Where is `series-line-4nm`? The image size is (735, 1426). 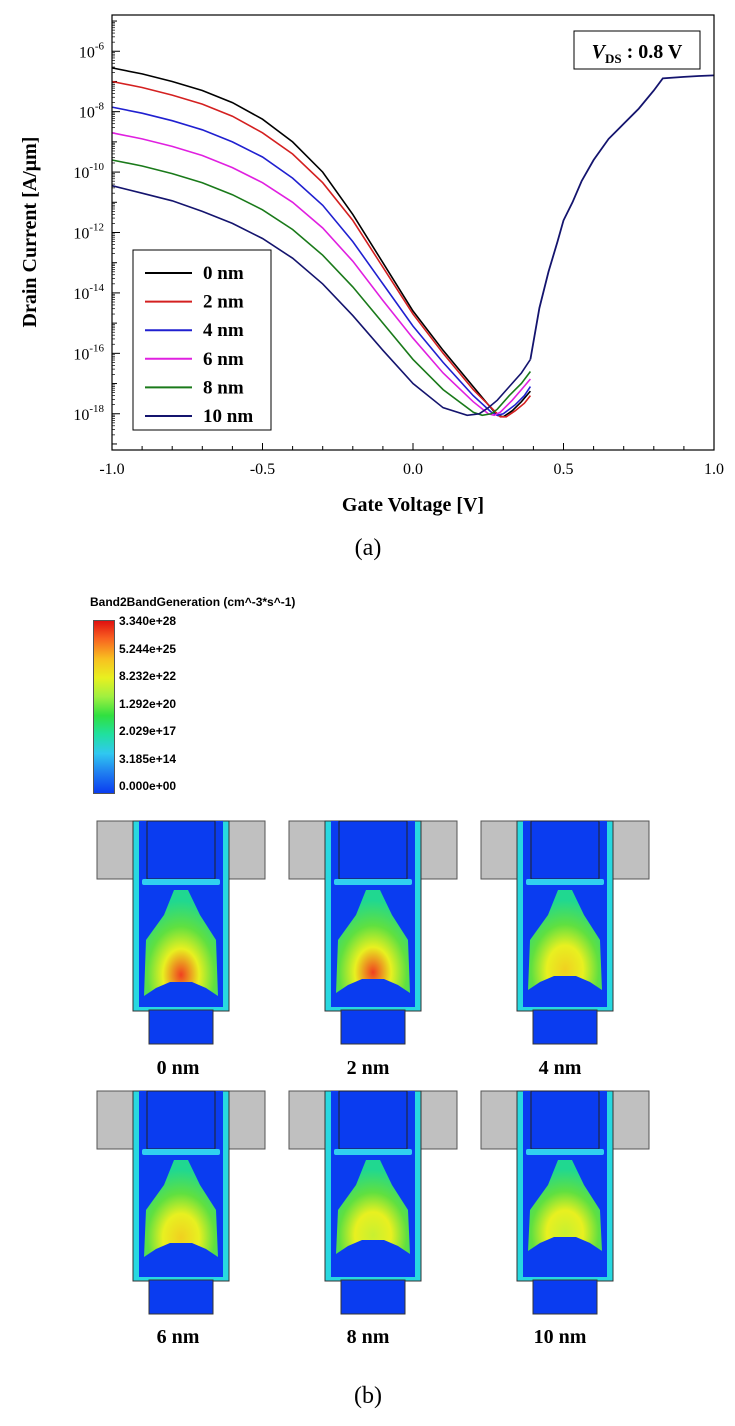 series-line-4nm is located at coordinates (321, 261).